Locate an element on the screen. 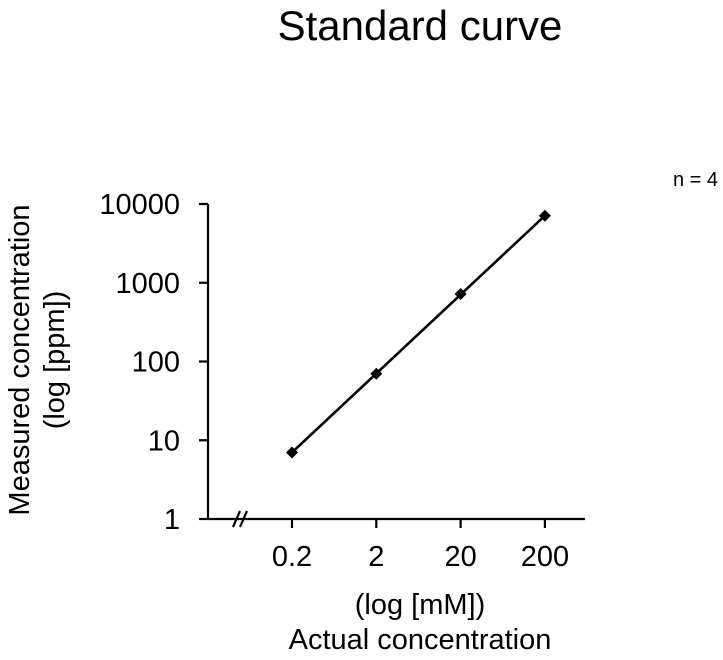  y-tick-label: 10000 is located at coordinates (139, 205).